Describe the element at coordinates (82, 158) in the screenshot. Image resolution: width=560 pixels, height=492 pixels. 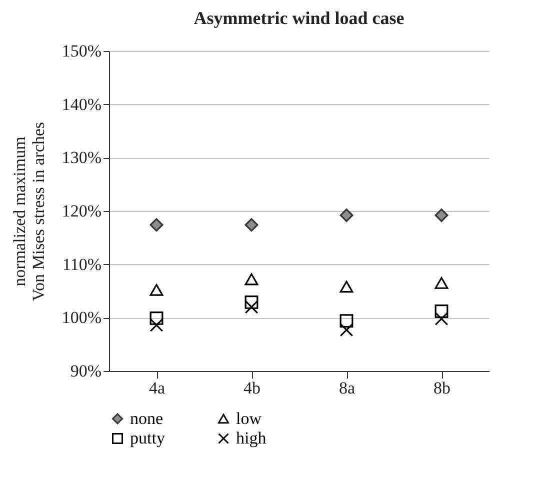
I see `y-tick-label: 130%` at that location.